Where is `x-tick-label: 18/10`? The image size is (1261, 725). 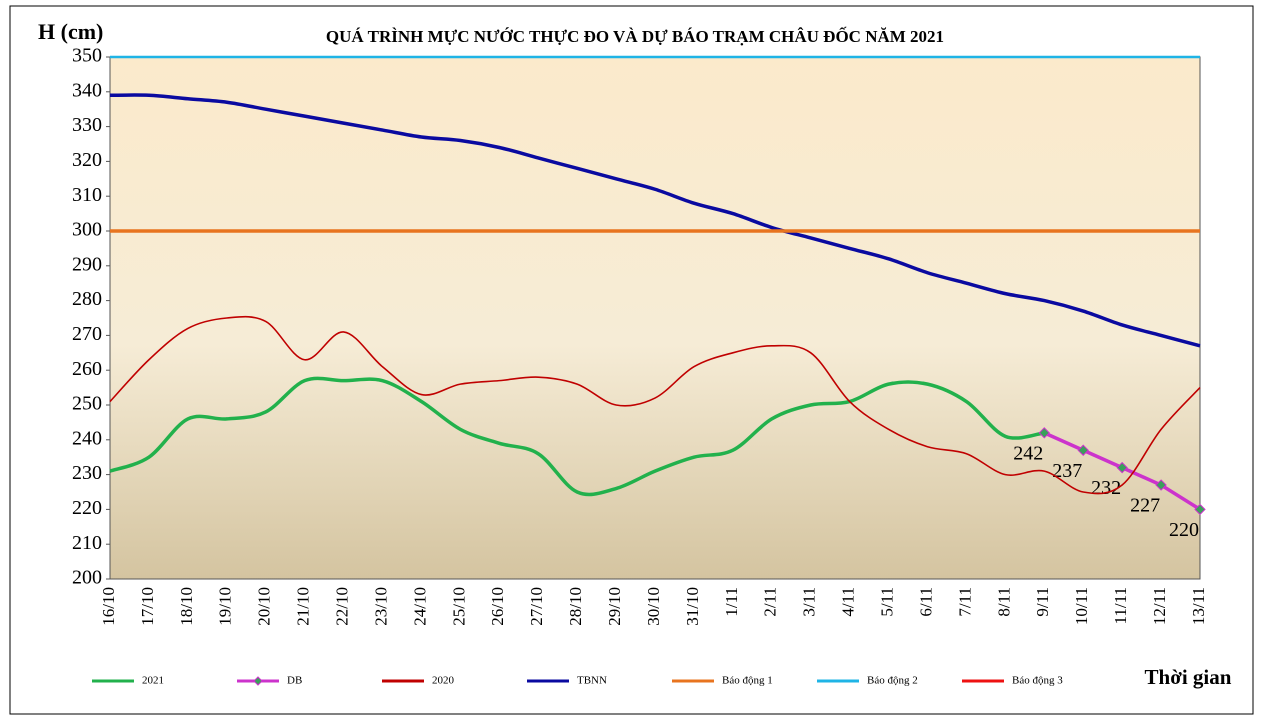
x-tick-label: 18/10 is located at coordinates (186, 606).